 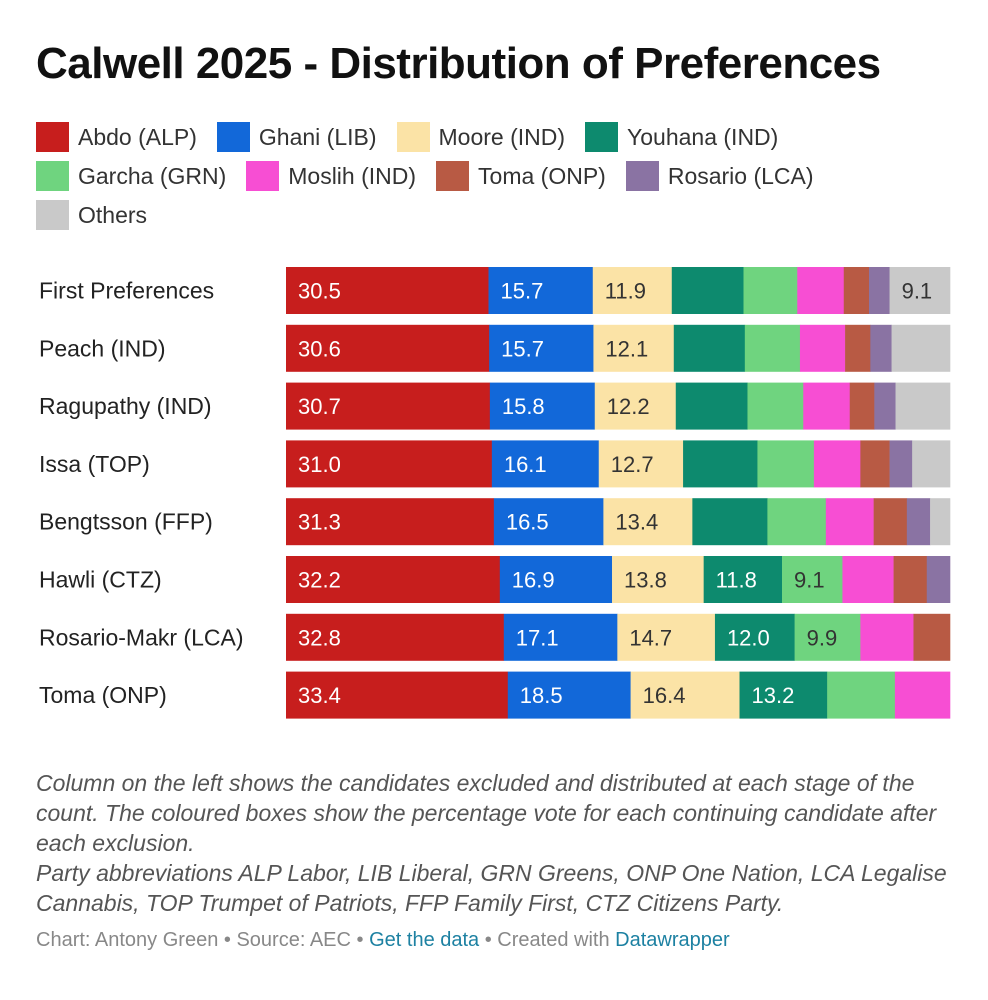 I want to click on data-label: 16.4, so click(x=664, y=695).